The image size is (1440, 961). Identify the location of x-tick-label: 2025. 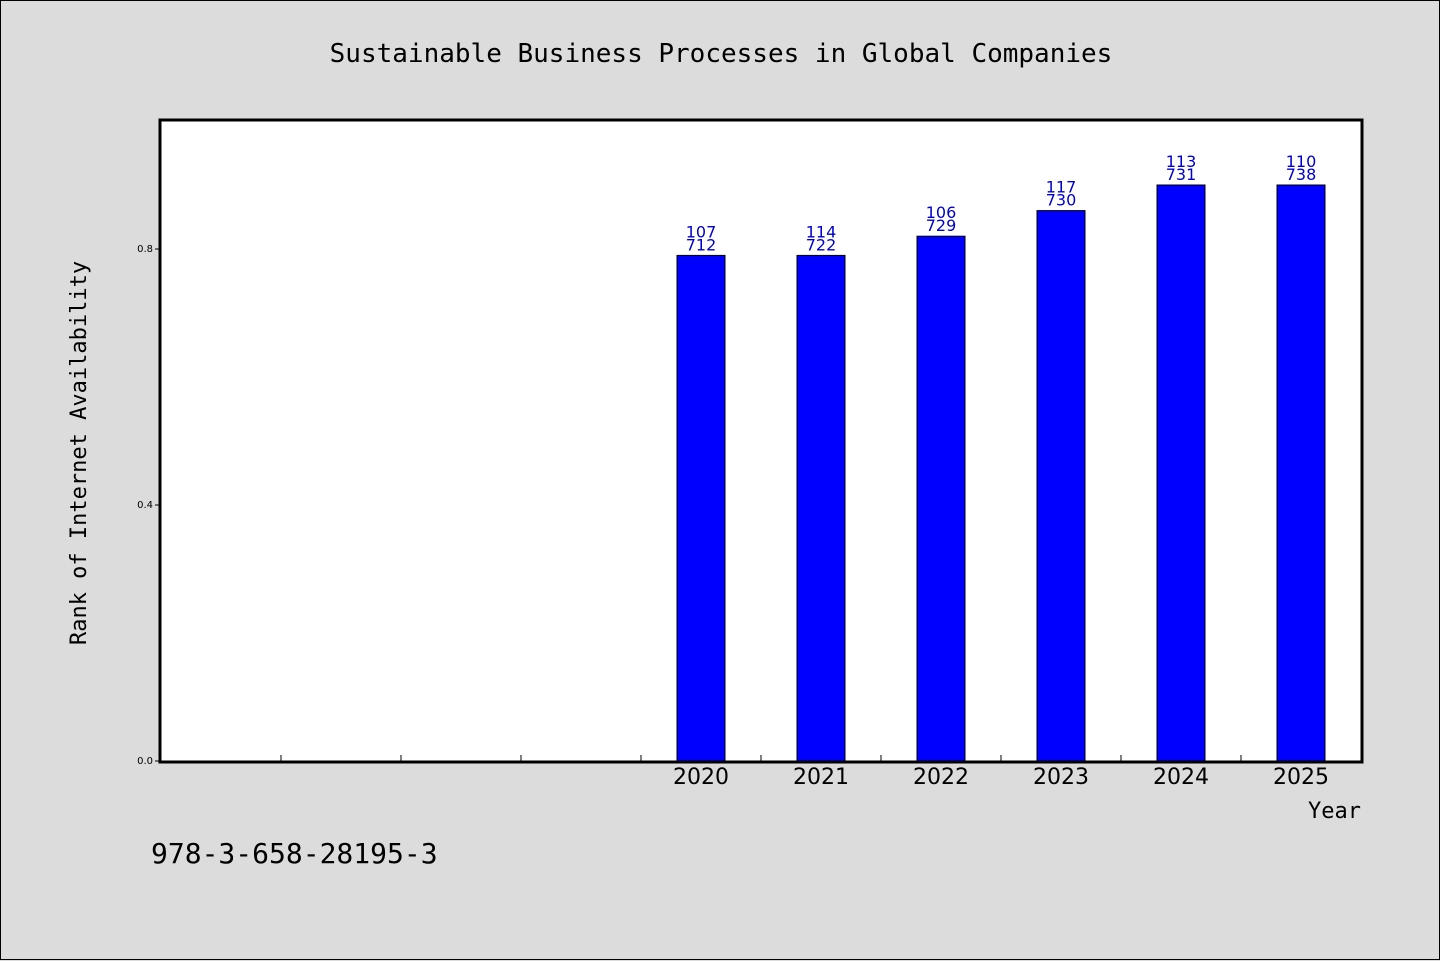
(1301, 777).